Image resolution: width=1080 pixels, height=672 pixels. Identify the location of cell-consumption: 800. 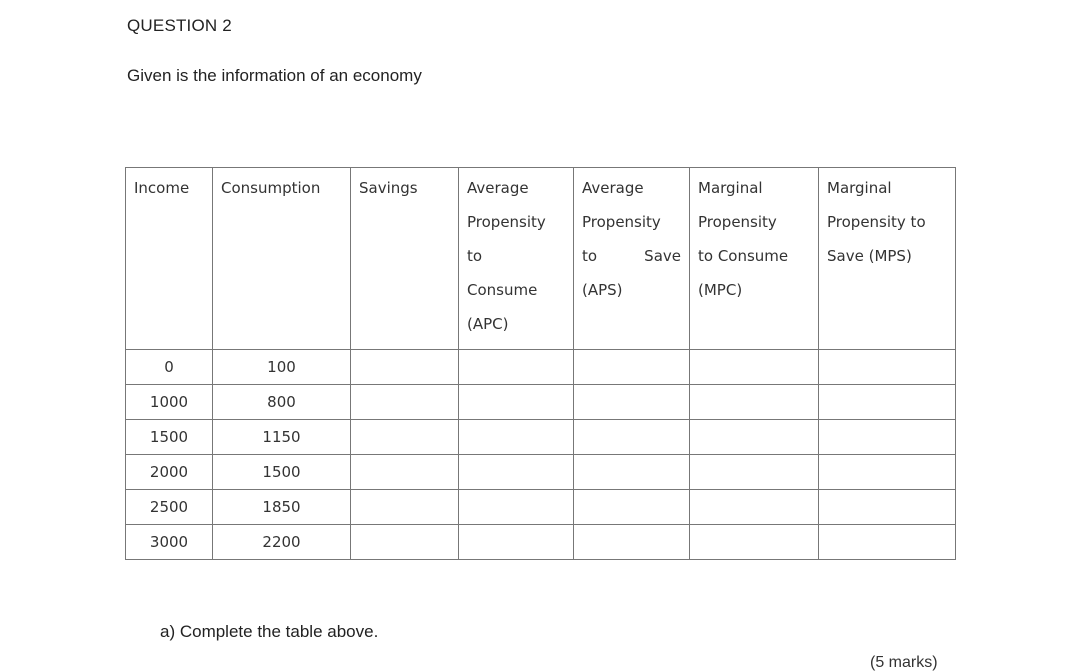
(281, 402).